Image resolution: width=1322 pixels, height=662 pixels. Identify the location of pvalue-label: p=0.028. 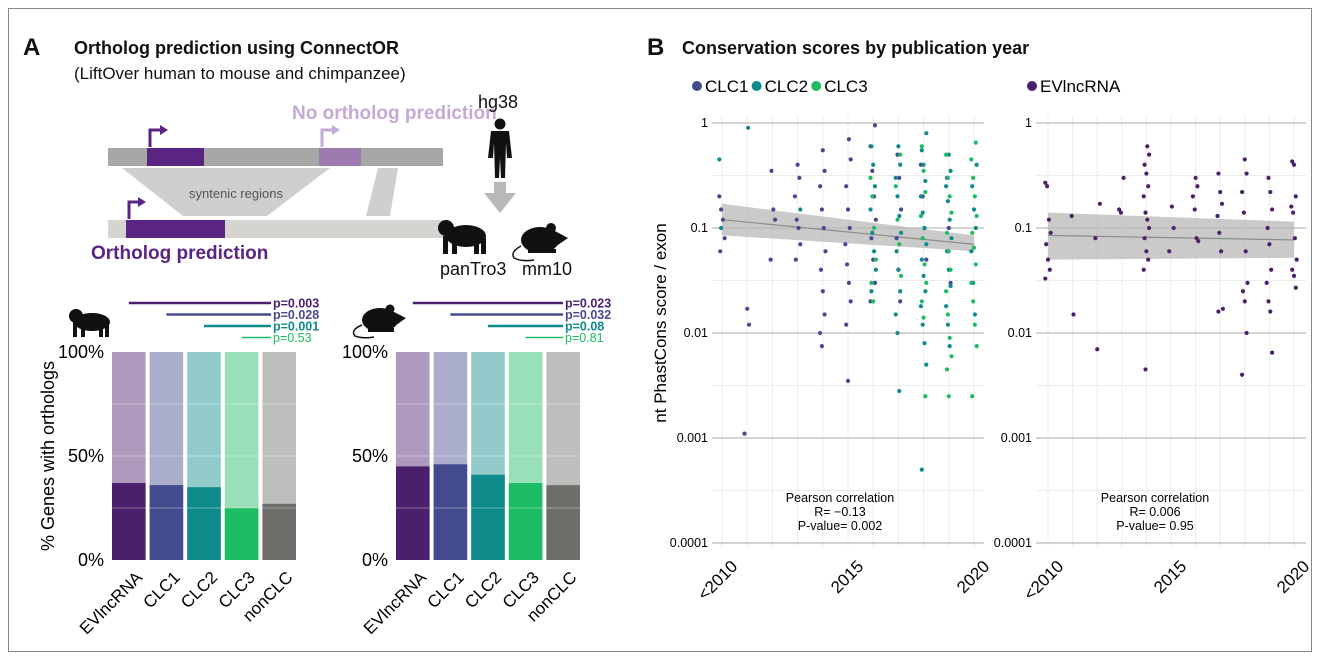
(296, 315).